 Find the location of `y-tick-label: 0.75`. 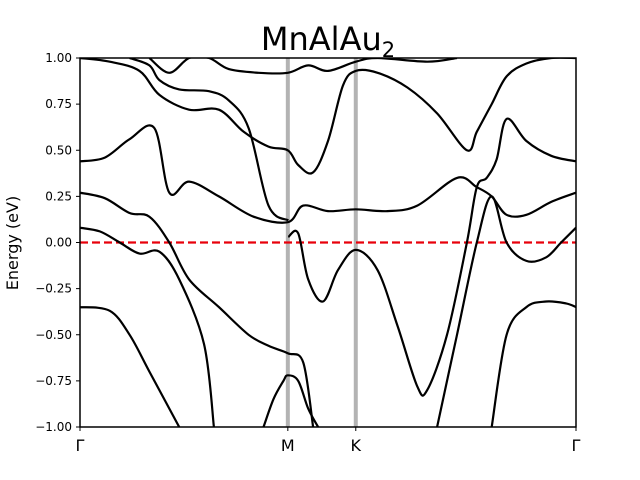

y-tick-label: 0.75 is located at coordinates (58, 104).